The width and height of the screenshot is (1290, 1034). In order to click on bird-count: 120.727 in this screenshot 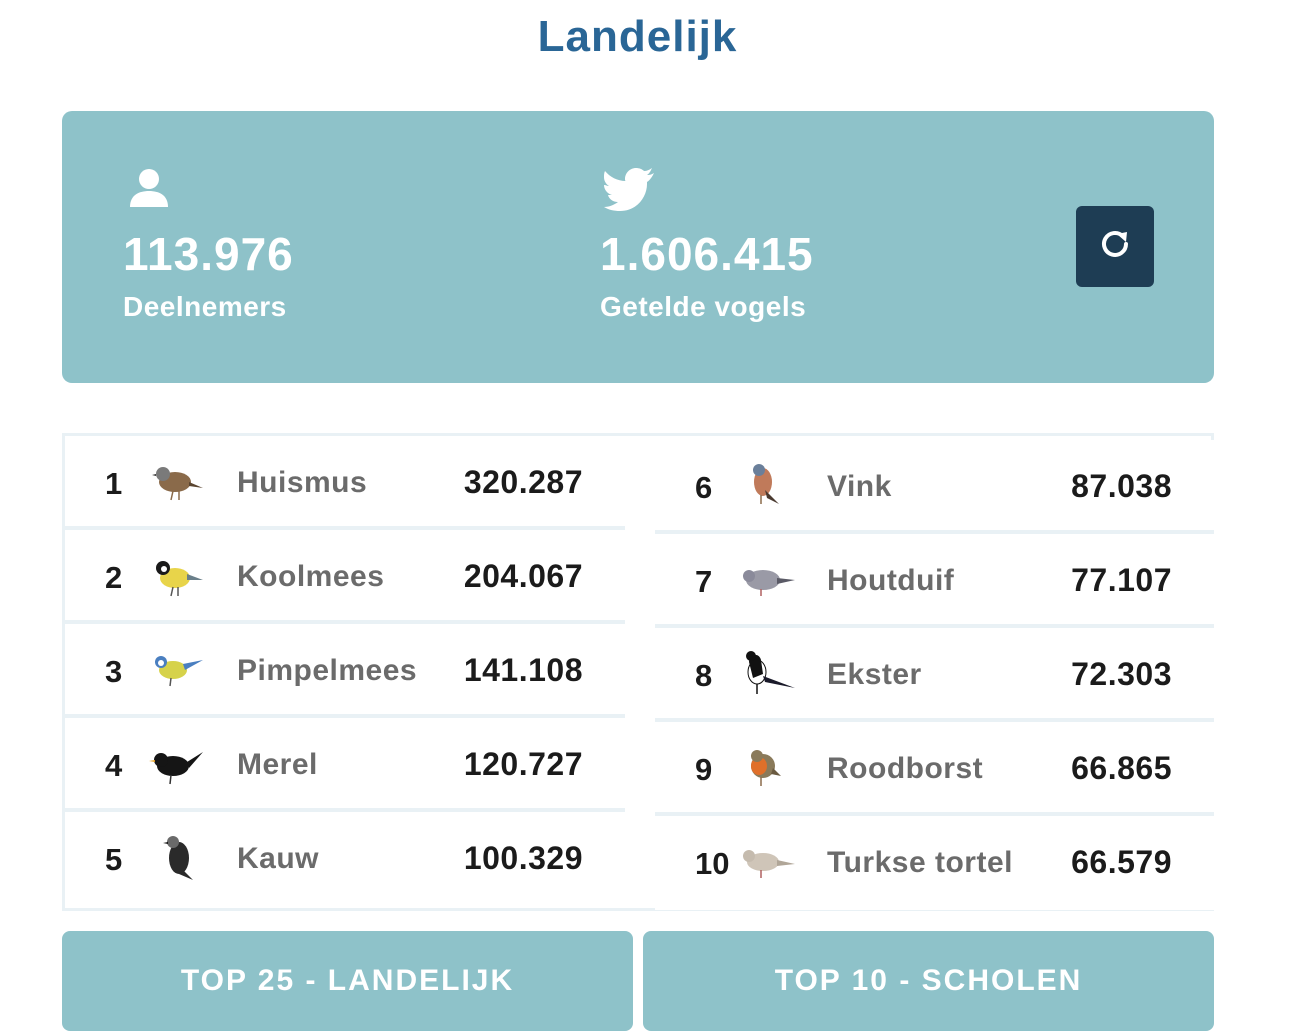, I will do `click(523, 764)`.